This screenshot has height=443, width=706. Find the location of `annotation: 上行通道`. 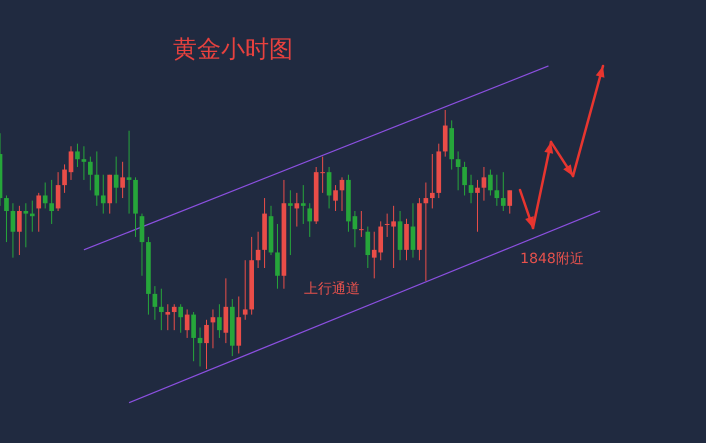

annotation: 上行通道 is located at coordinates (332, 289).